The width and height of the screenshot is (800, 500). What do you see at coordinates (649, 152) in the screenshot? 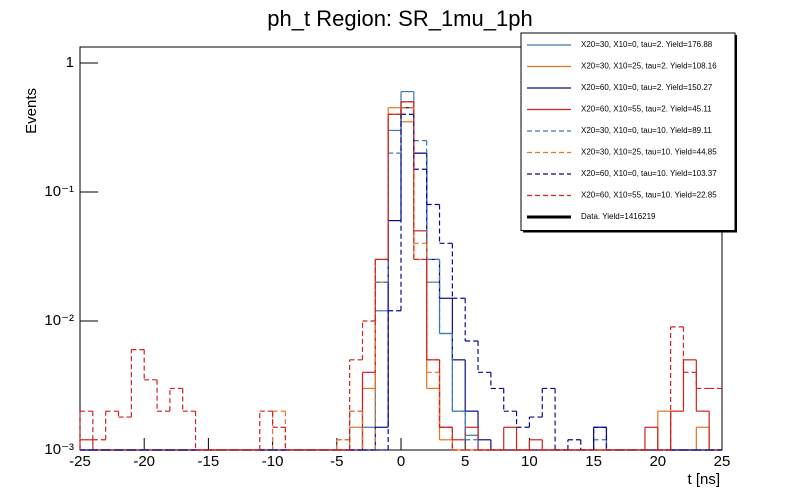
I see `legend-label: X20=30, X10=25, tau=10. Yield=44.85` at bounding box center [649, 152].